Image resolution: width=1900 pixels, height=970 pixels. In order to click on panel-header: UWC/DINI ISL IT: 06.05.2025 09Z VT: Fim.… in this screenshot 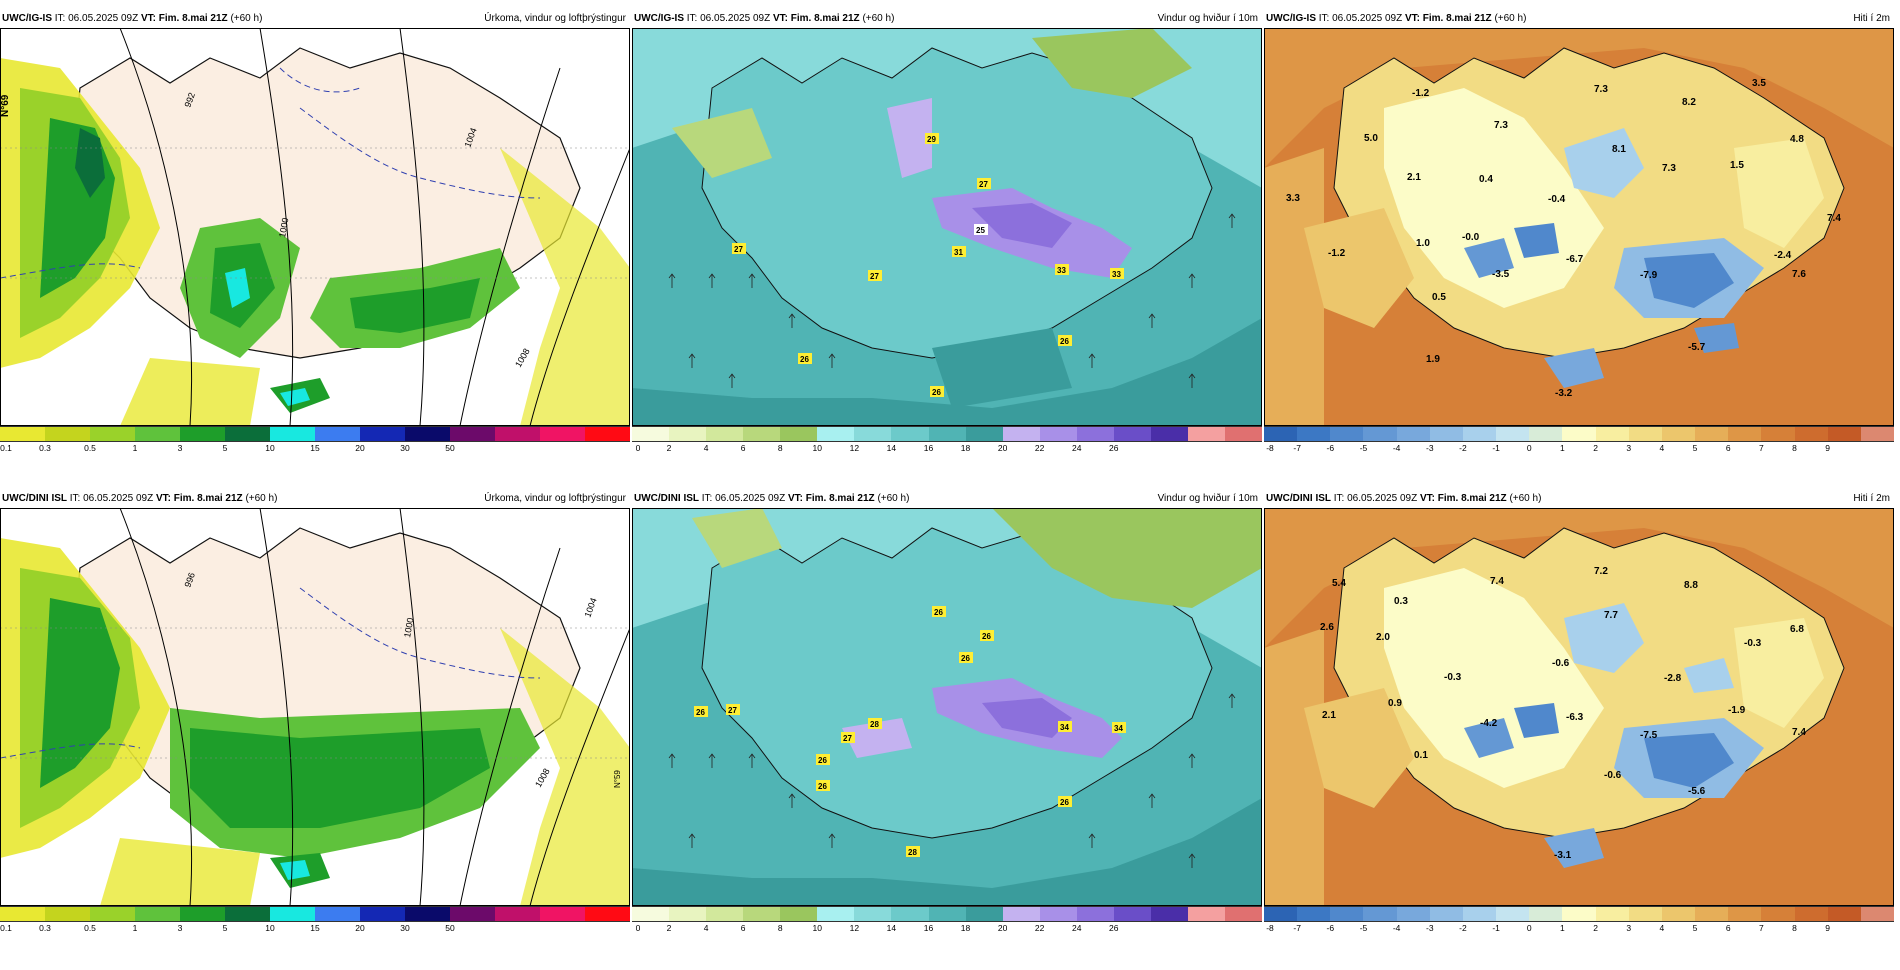, I will do `click(947, 499)`.